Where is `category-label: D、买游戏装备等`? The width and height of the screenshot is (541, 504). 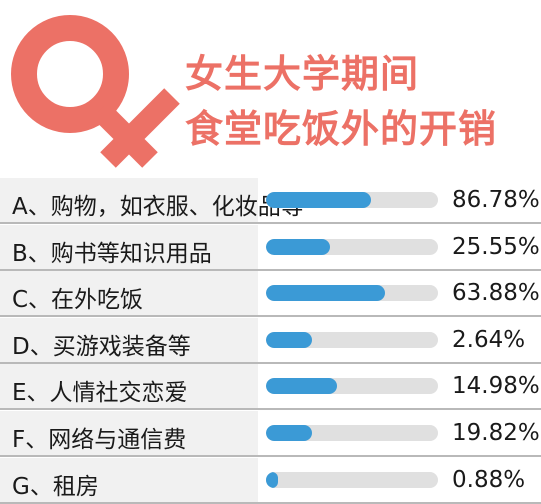 category-label: D、买游戏装备等 is located at coordinates (101, 346).